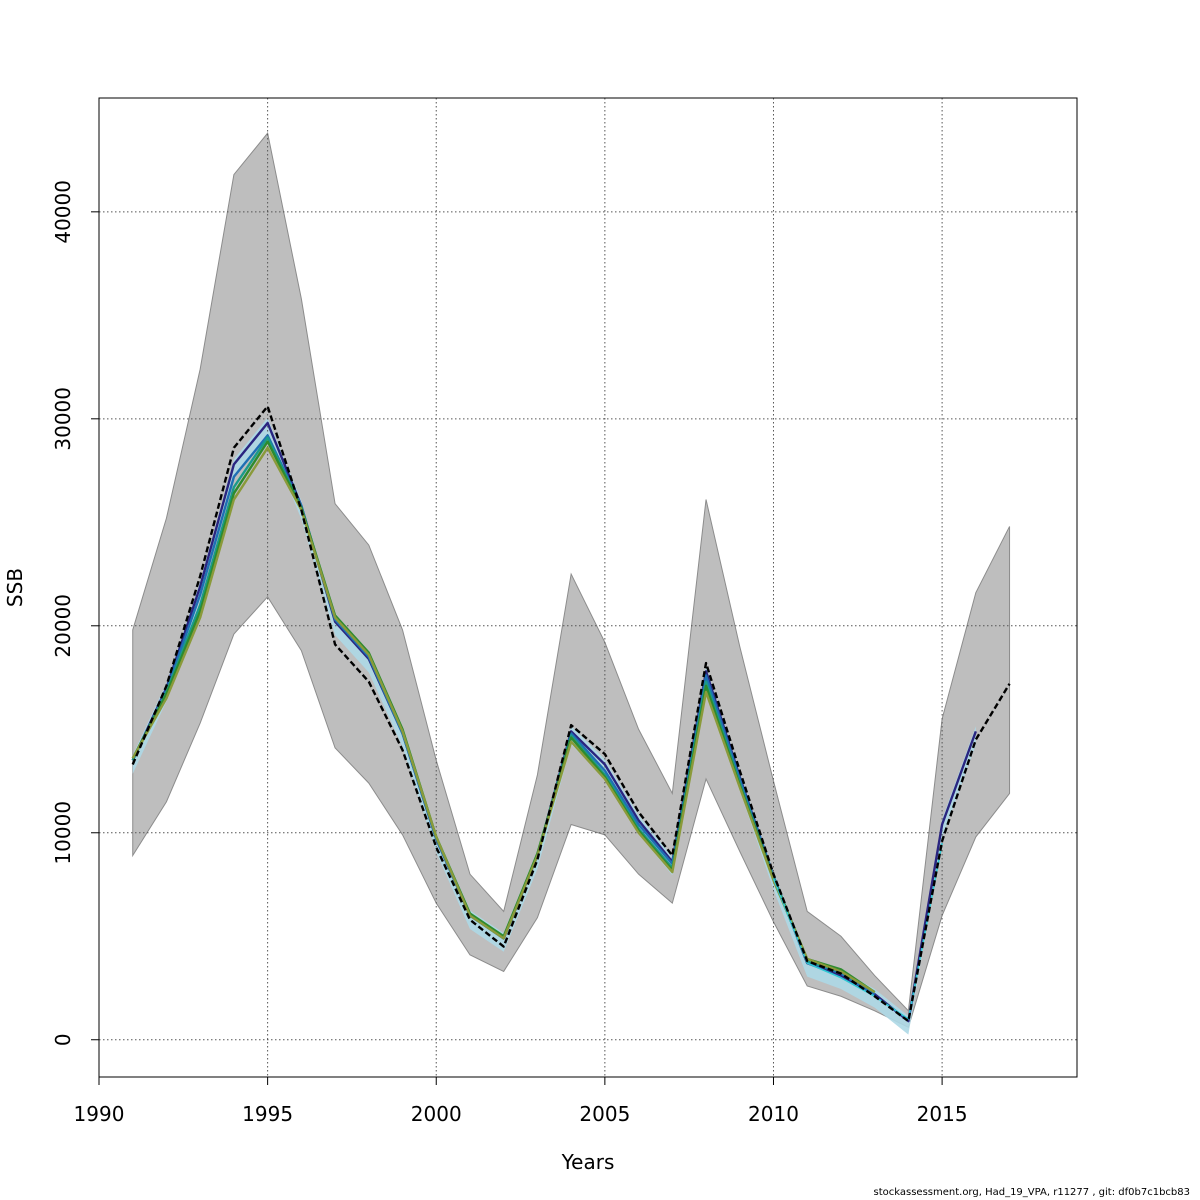 Image resolution: width=1200 pixels, height=1200 pixels. I want to click on x-axis: 1990 1995 2000 2005 2010 2015, so click(521, 1101).